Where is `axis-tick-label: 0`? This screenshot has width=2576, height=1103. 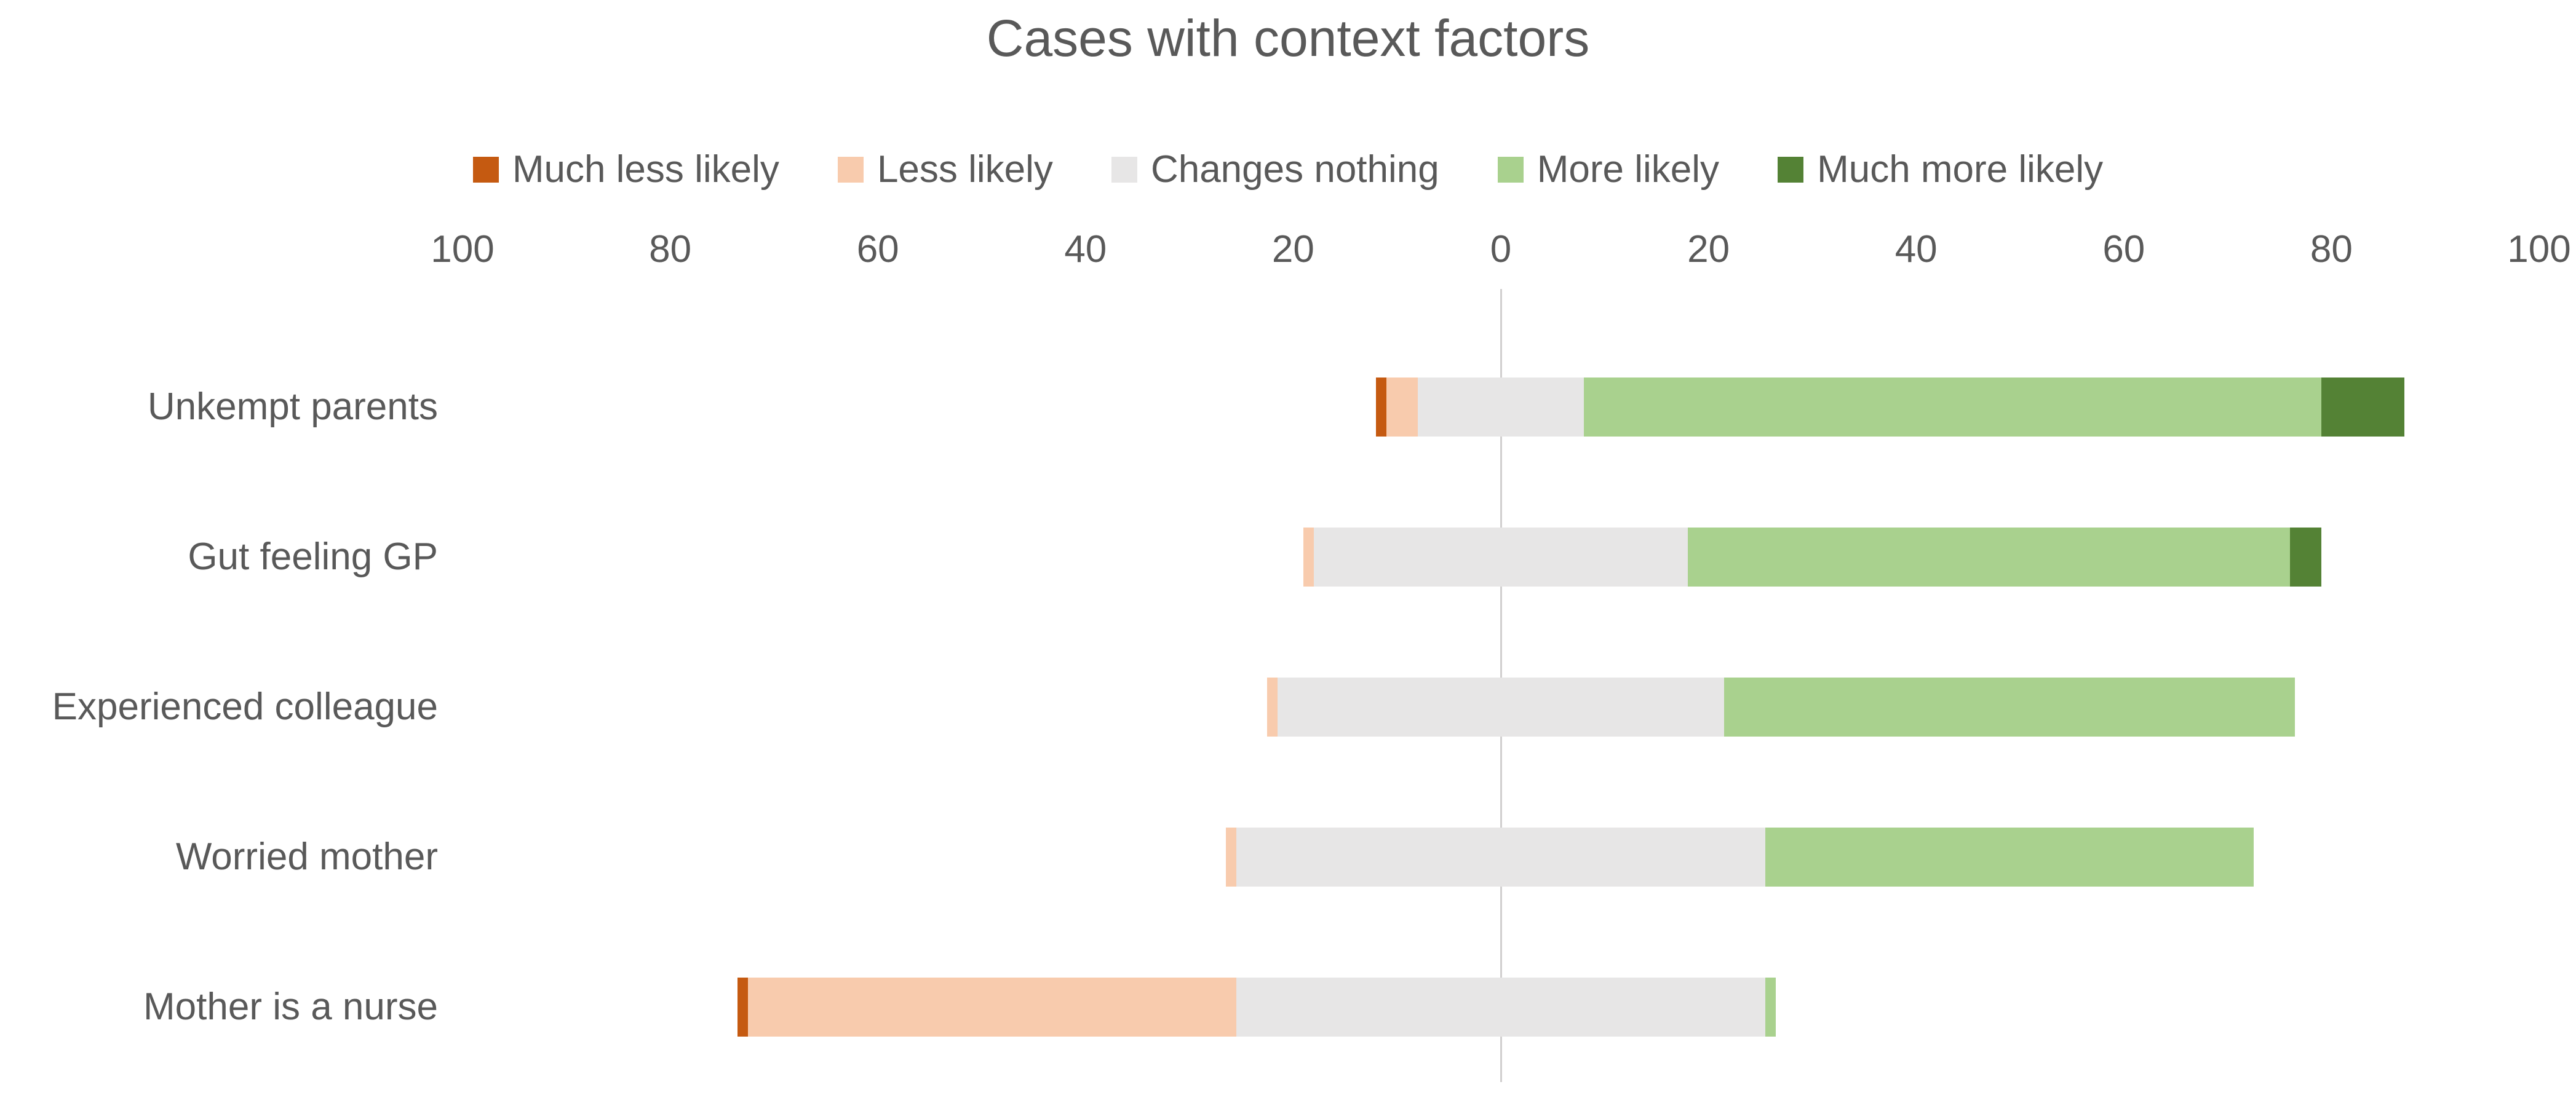
axis-tick-label: 0 is located at coordinates (1501, 249).